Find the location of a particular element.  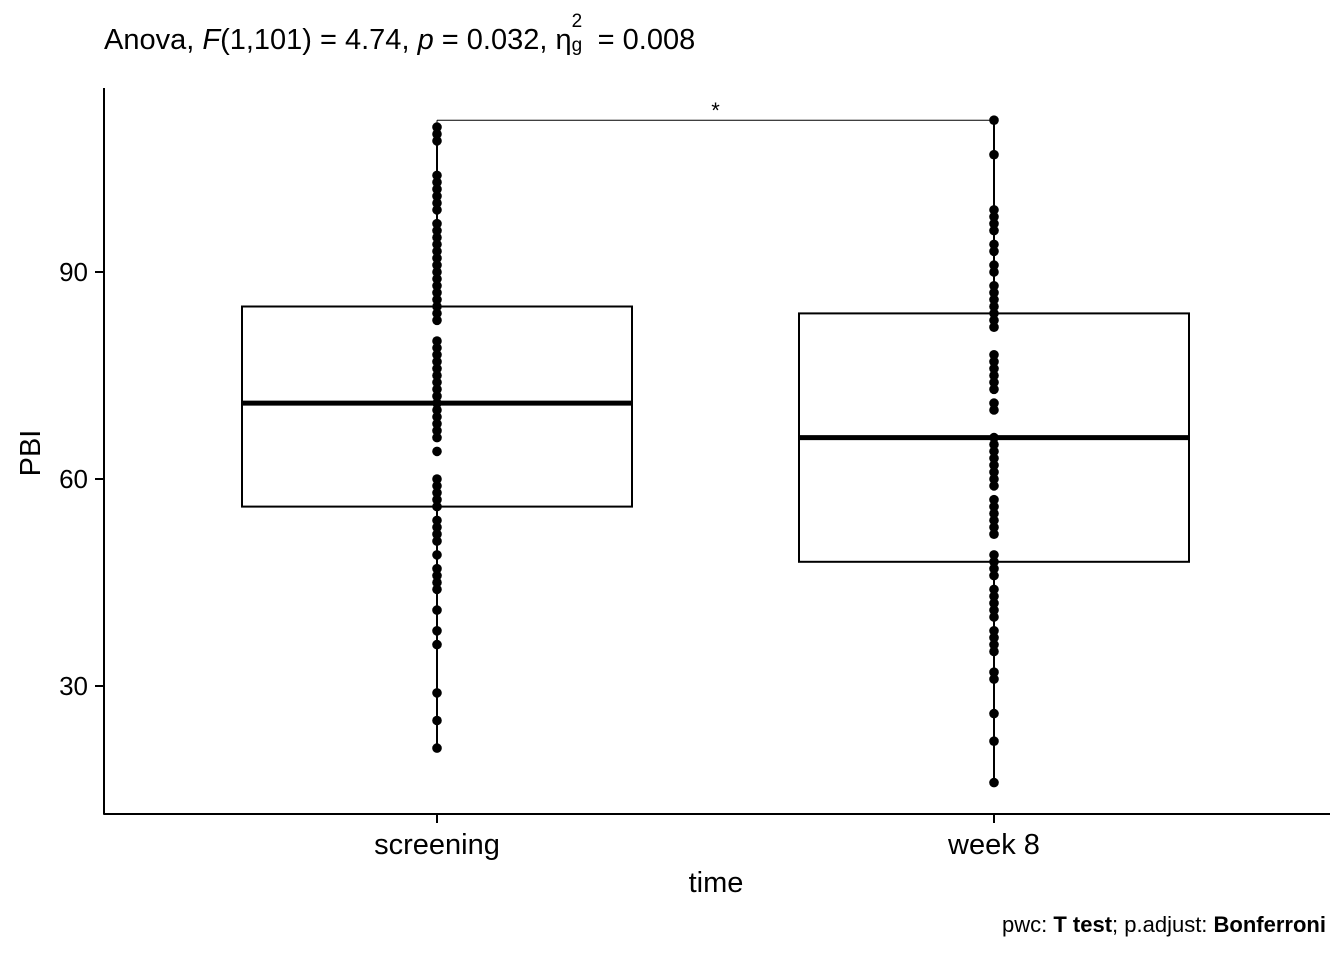

caption-adjust-method: Bonferroni is located at coordinates (1269, 924).